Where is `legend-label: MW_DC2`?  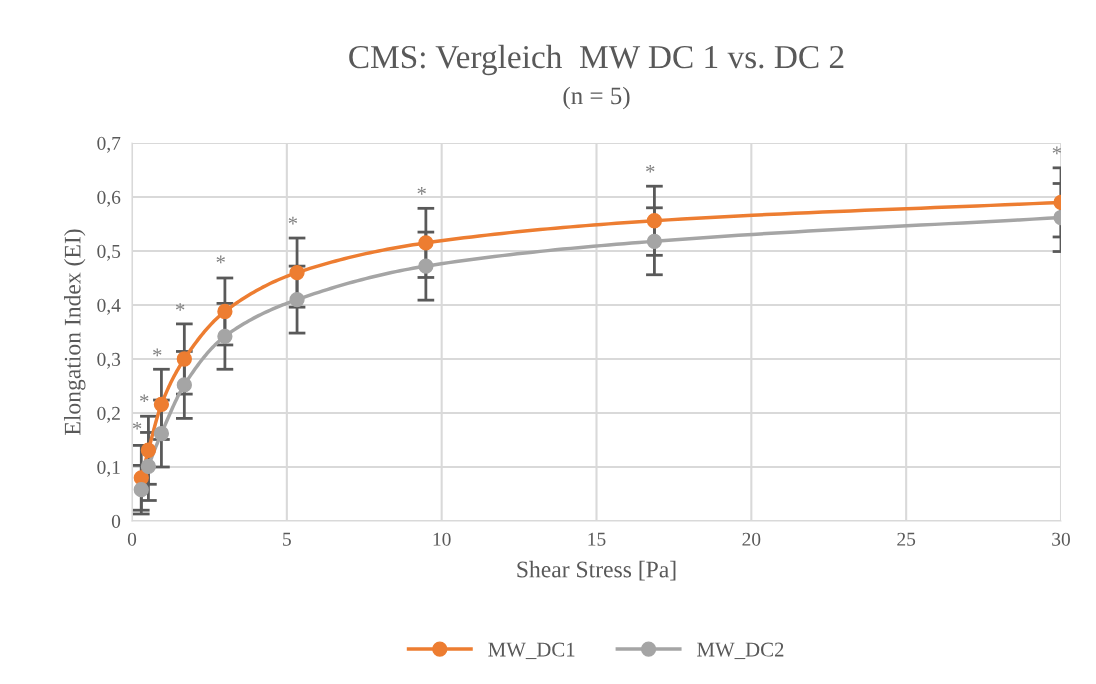
legend-label: MW_DC2 is located at coordinates (740, 651).